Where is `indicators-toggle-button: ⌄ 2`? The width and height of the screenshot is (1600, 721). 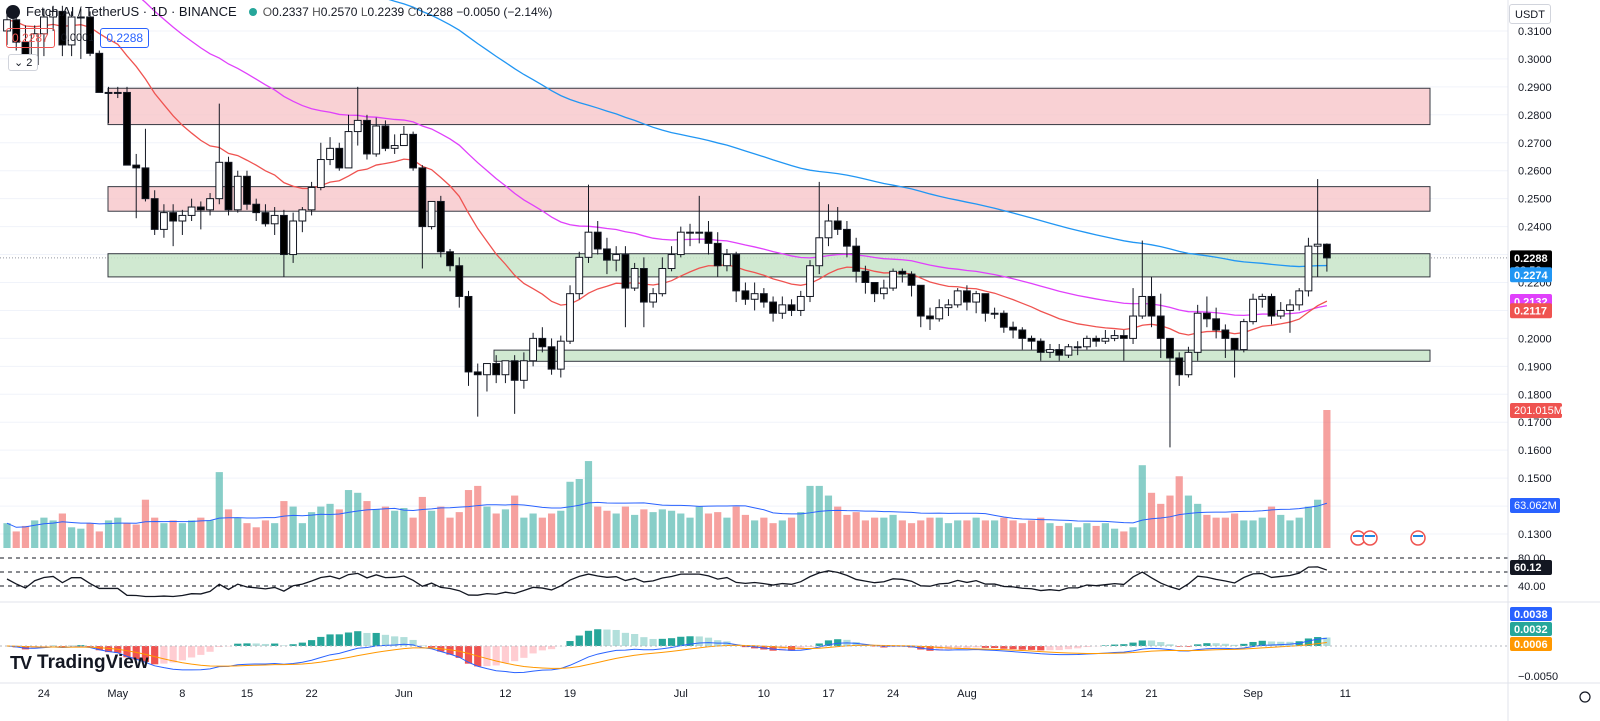 indicators-toggle-button: ⌄ 2 is located at coordinates (23, 62).